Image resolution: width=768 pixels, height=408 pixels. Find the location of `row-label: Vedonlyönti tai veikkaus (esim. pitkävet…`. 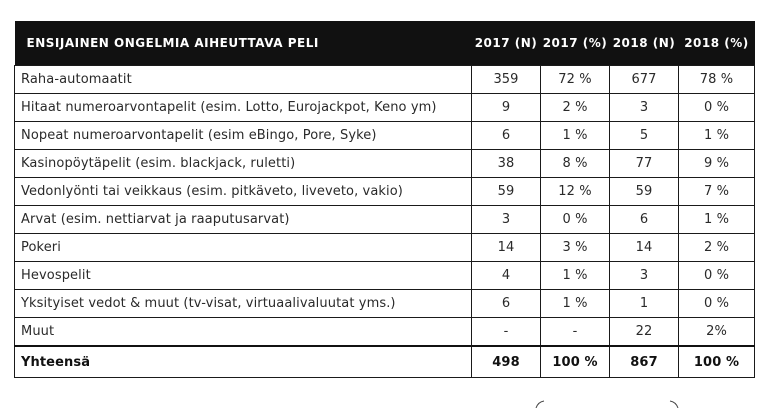

row-label: Vedonlyönti tai veikkaus (esim. pitkävet… is located at coordinates (243, 191).